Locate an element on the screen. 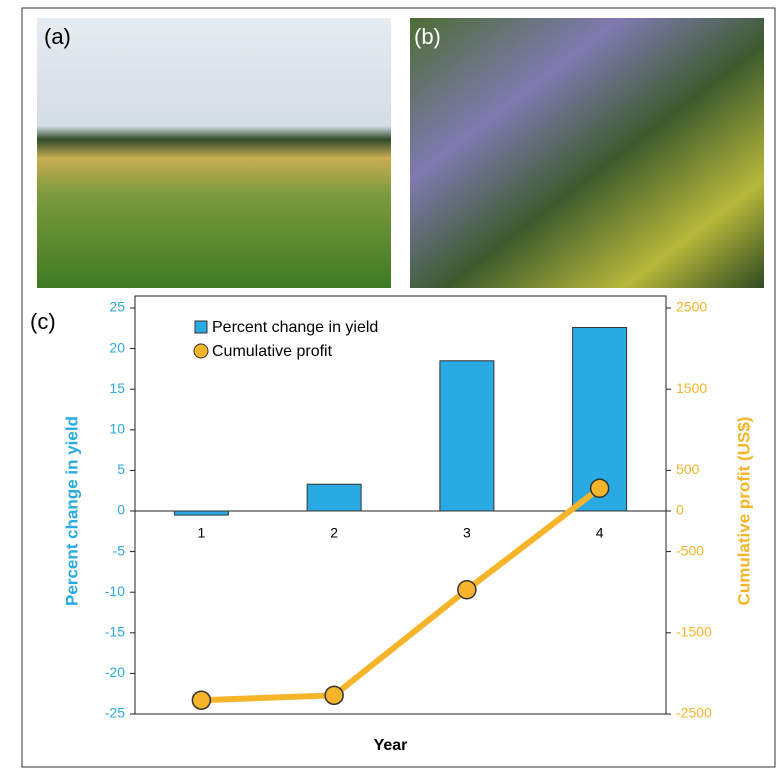 This screenshot has height=773, width=780. y2-tick-label: 0 is located at coordinates (680, 510).